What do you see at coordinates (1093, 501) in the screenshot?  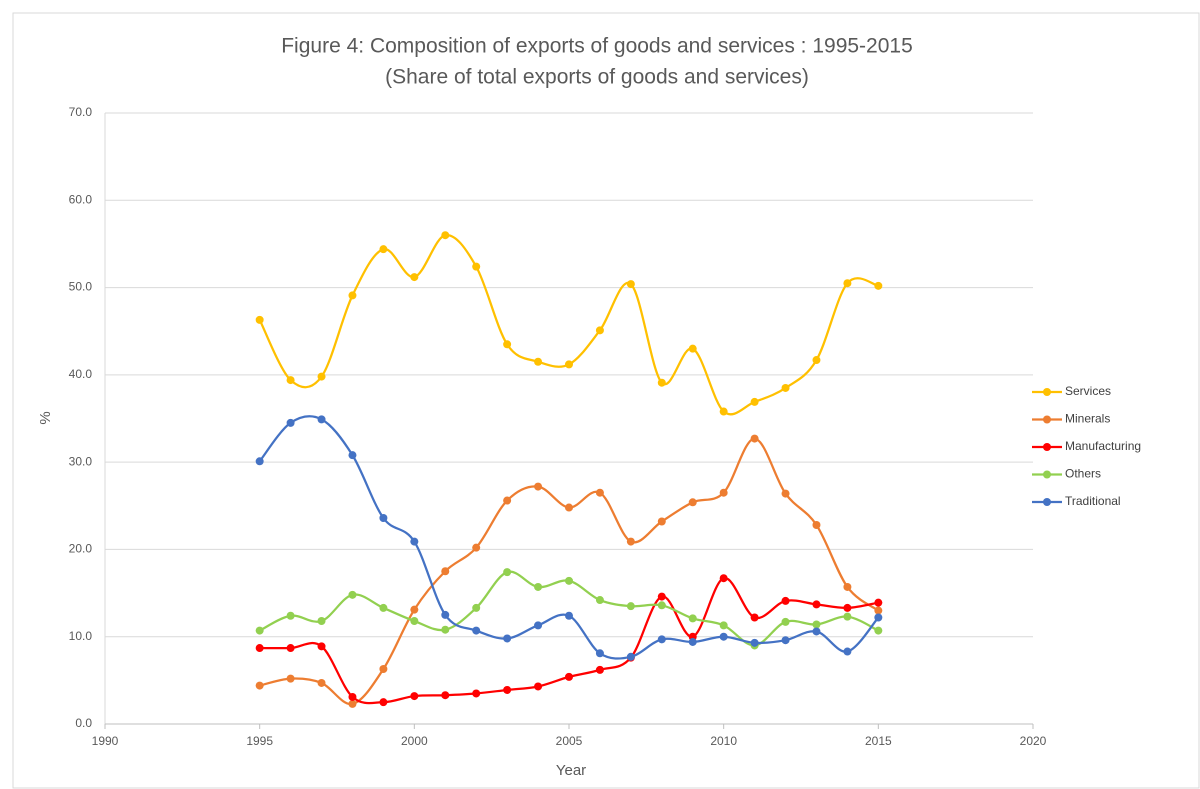 I see `legend-label: Traditional` at bounding box center [1093, 501].